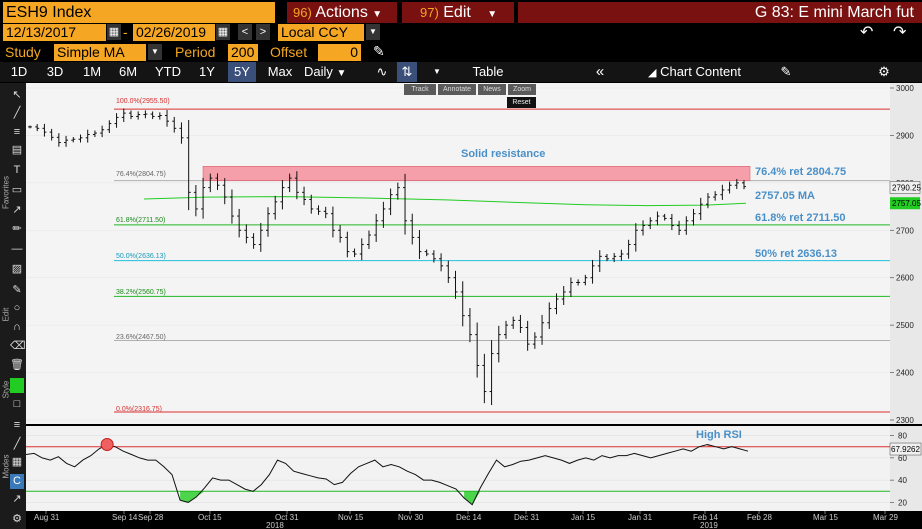  What do you see at coordinates (54, 32) in the screenshot?
I see `start-date-field: 12/13/2017` at bounding box center [54, 32].